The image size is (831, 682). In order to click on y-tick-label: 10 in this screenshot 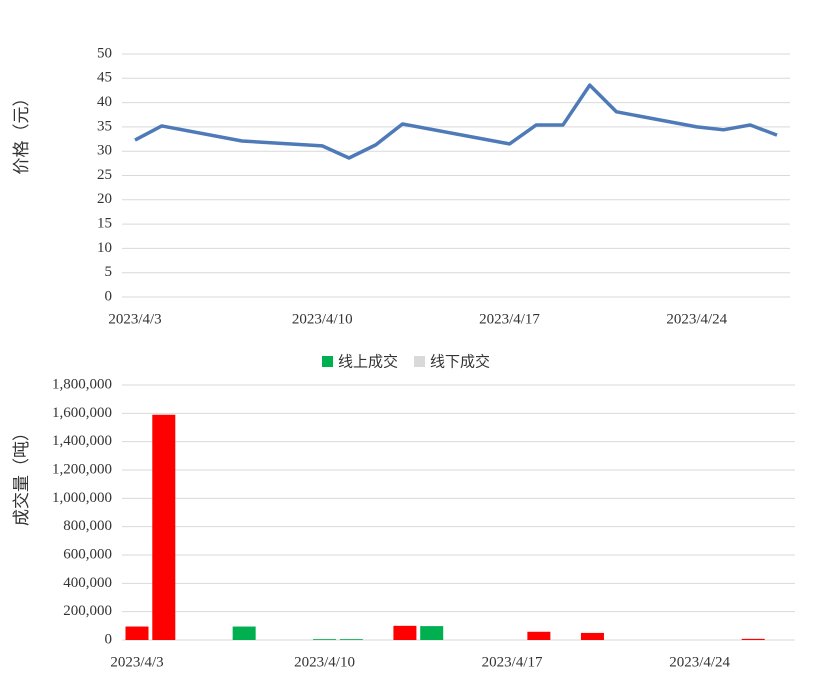, I will do `click(104, 248)`.